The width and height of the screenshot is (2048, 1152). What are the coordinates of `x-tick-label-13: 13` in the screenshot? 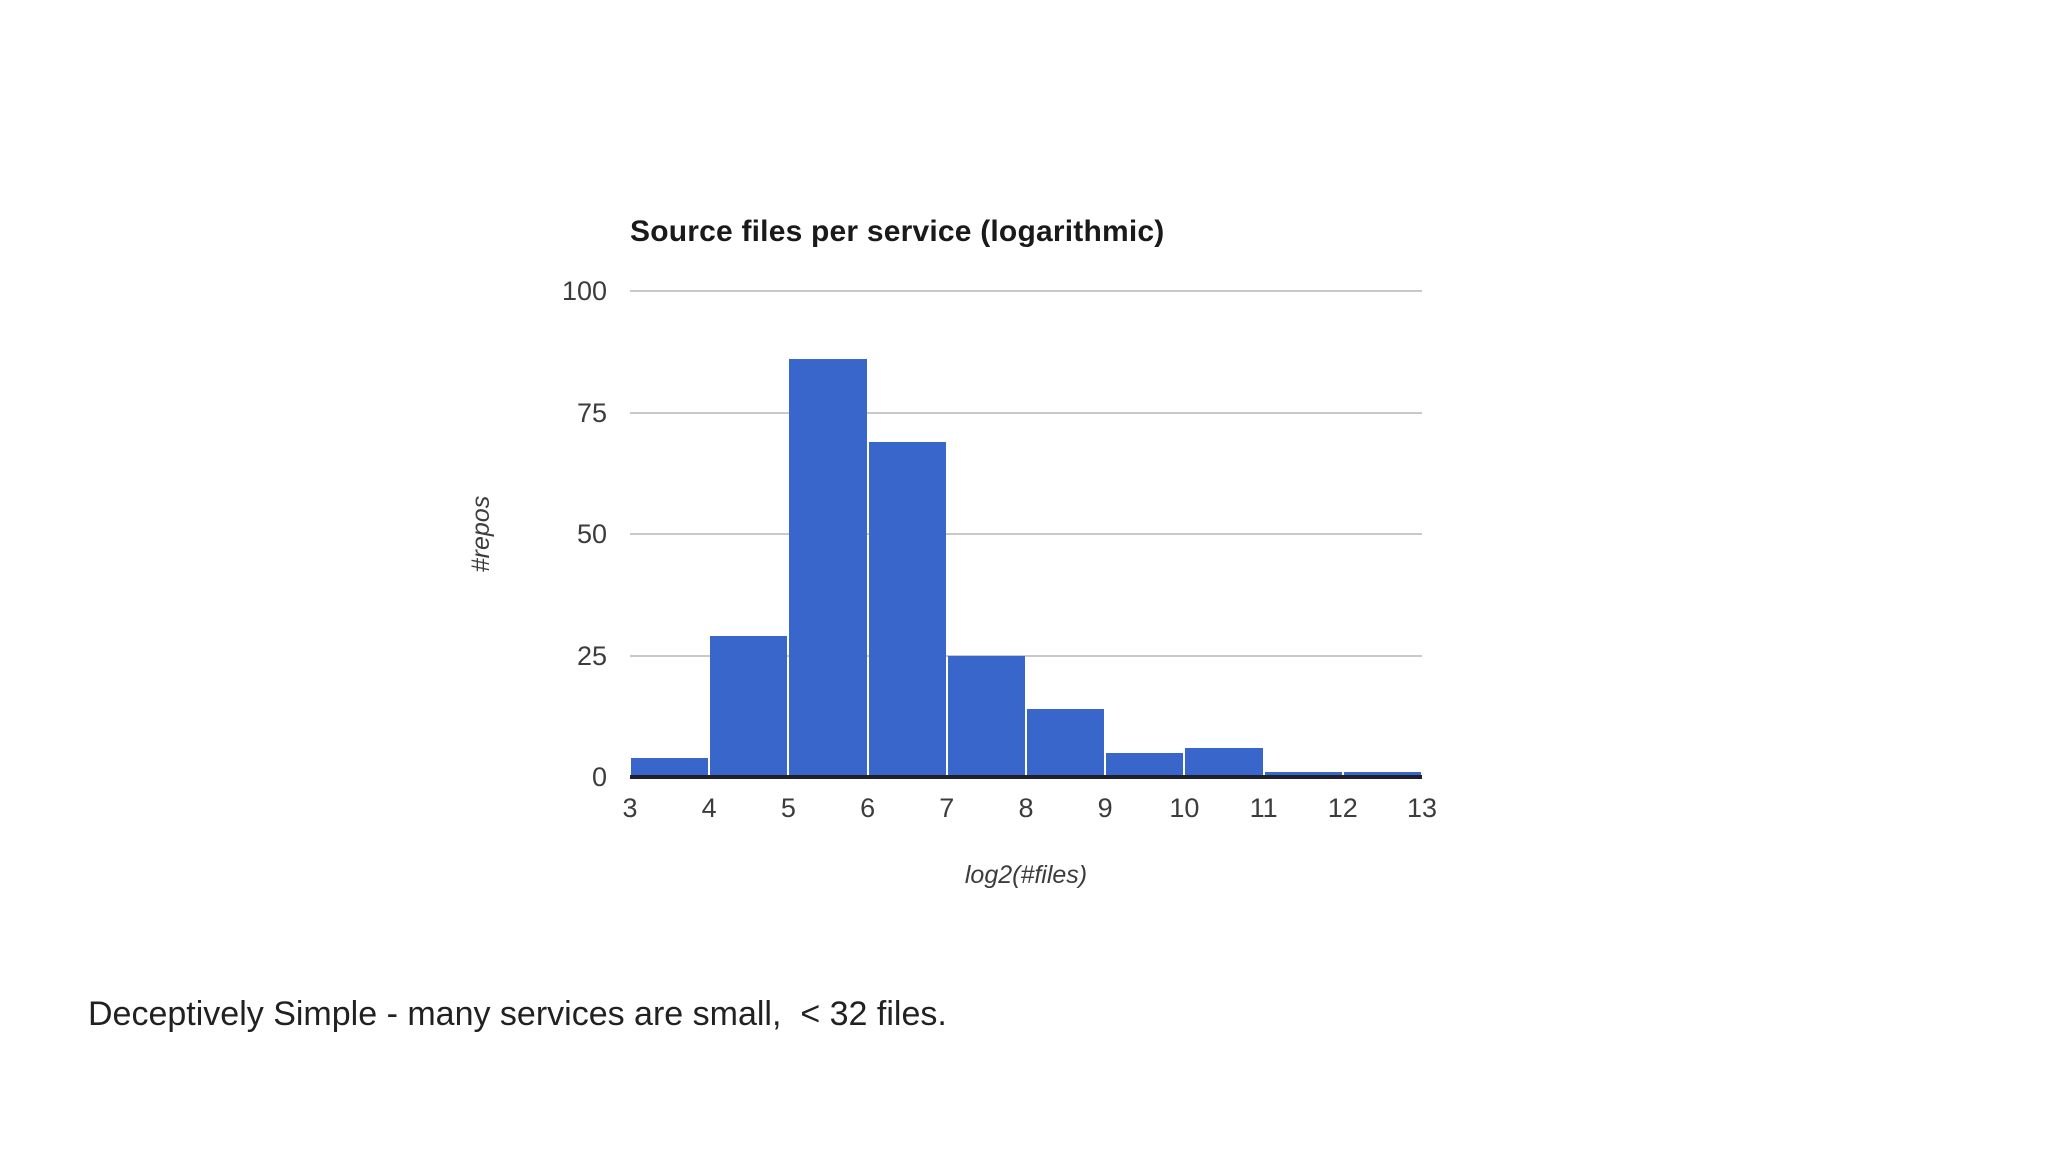 It's located at (1422, 808).